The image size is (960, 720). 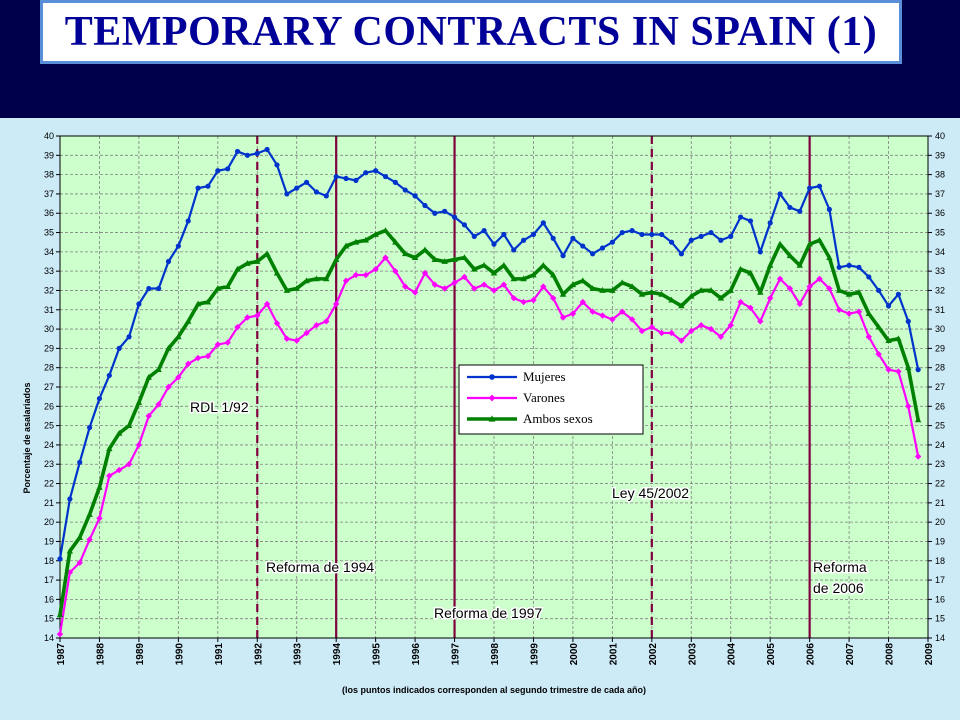 What do you see at coordinates (219, 654) in the screenshot?
I see `x-tick-label: 1991` at bounding box center [219, 654].